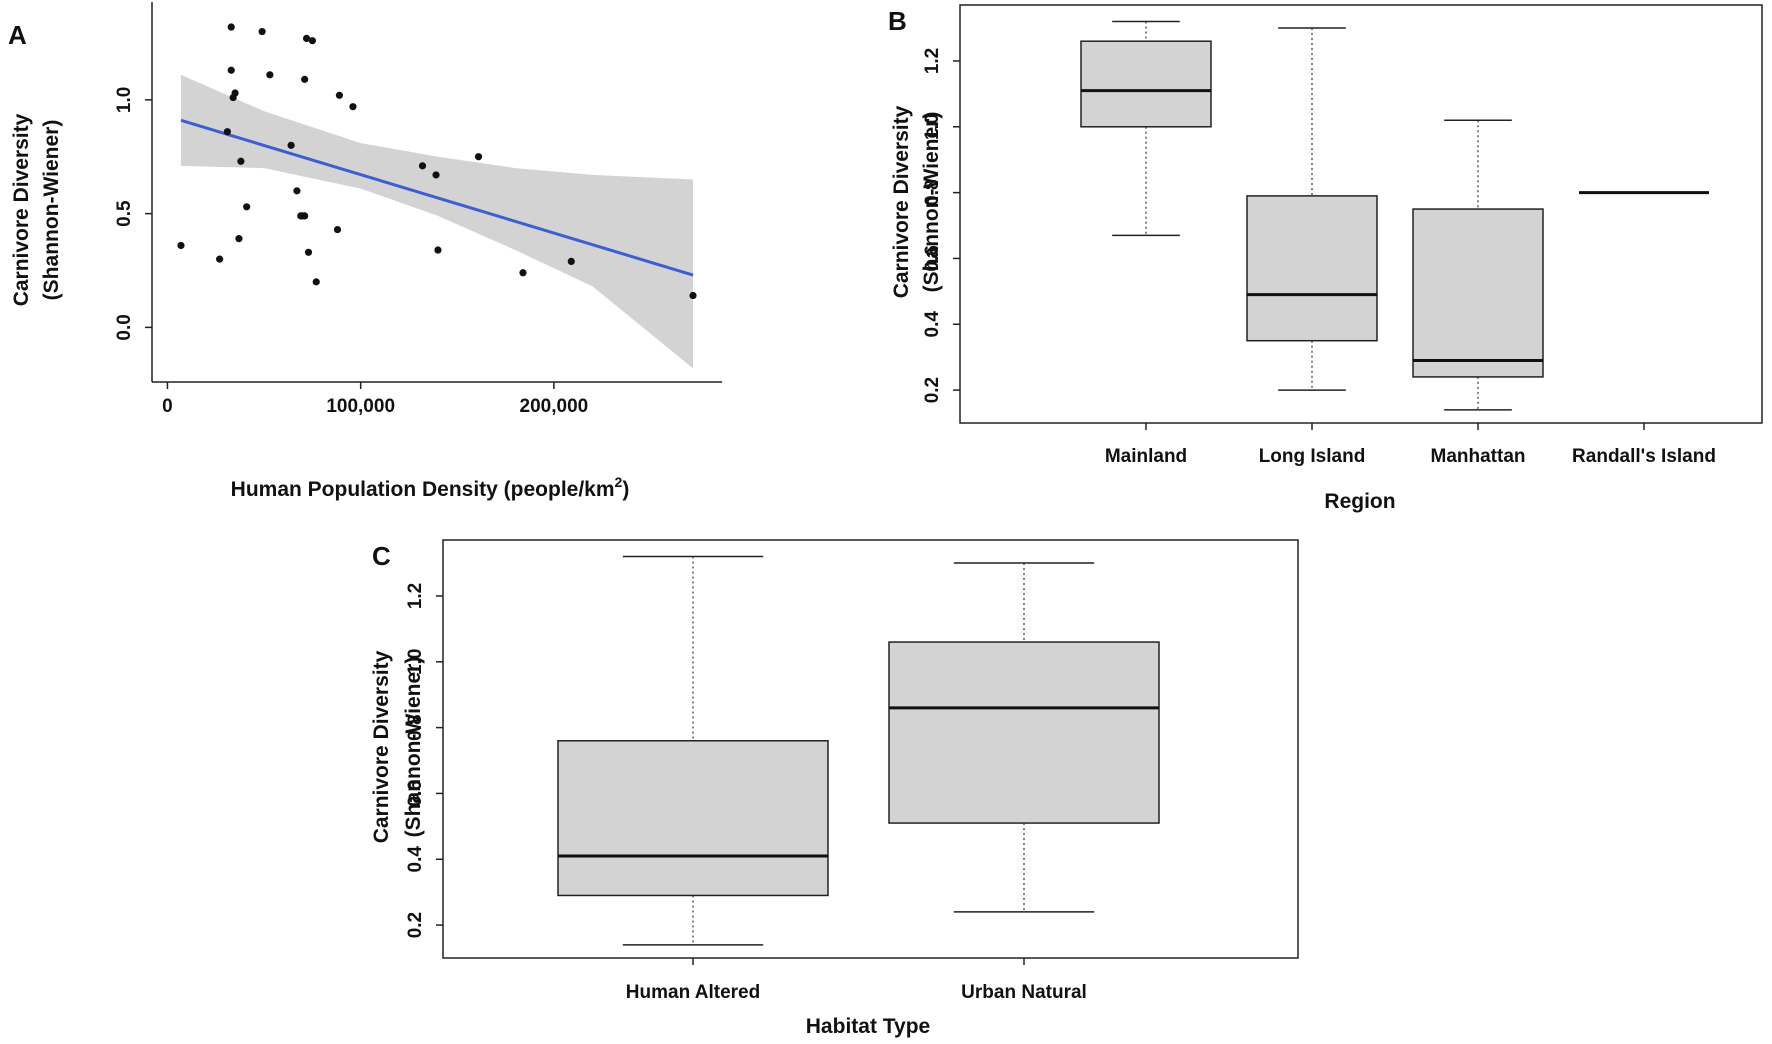  I want to click on panel-b-x-tick-label: Manhattan, so click(1478, 456).